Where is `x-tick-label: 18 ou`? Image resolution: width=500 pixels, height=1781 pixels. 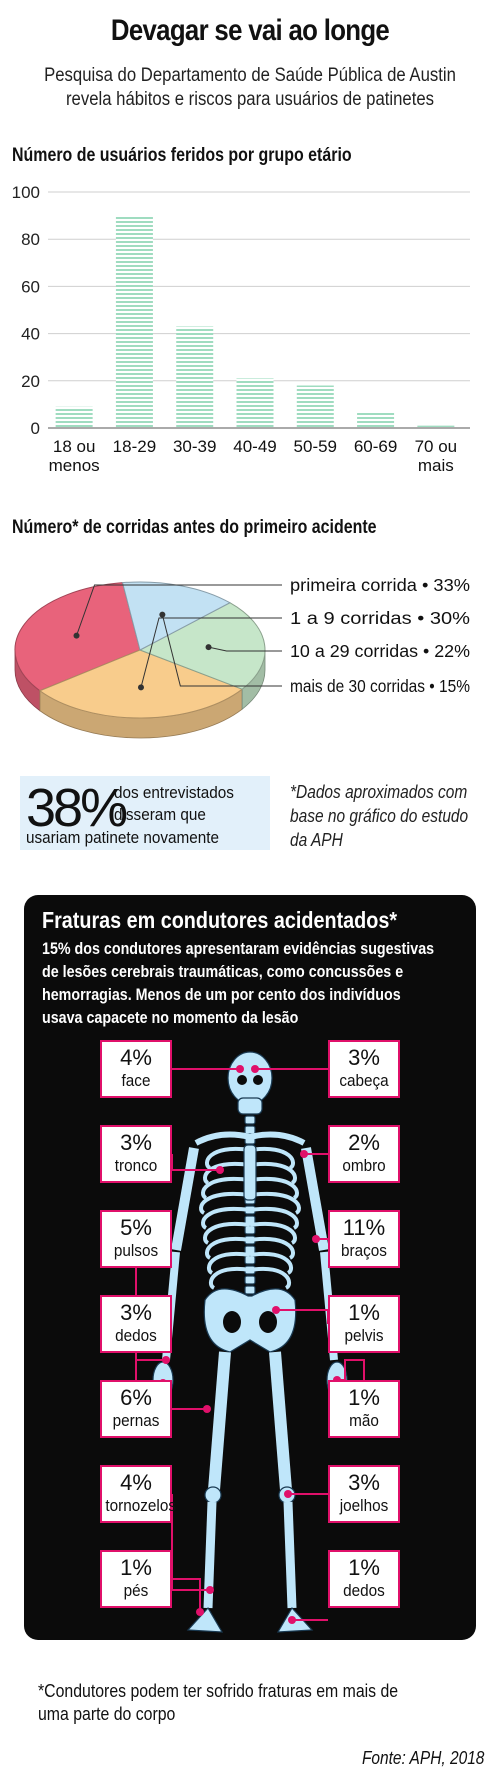 x-tick-label: 18 ou is located at coordinates (74, 446).